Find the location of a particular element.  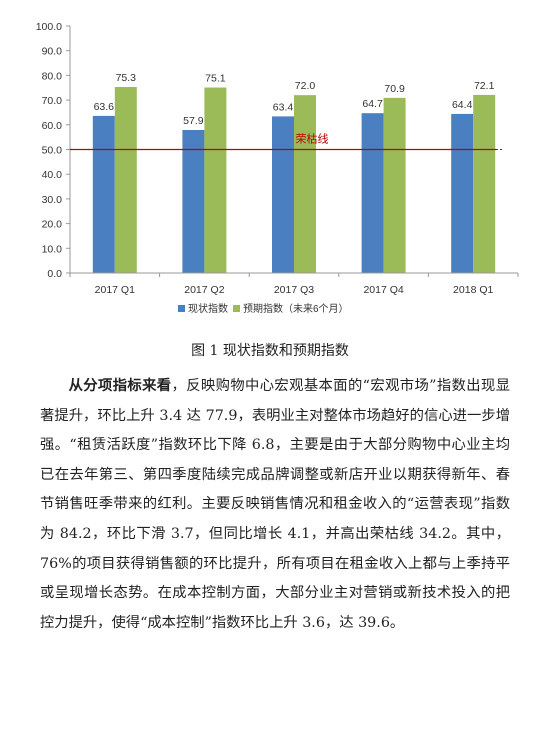

y-tick-label: 20.0 is located at coordinates (52, 225).